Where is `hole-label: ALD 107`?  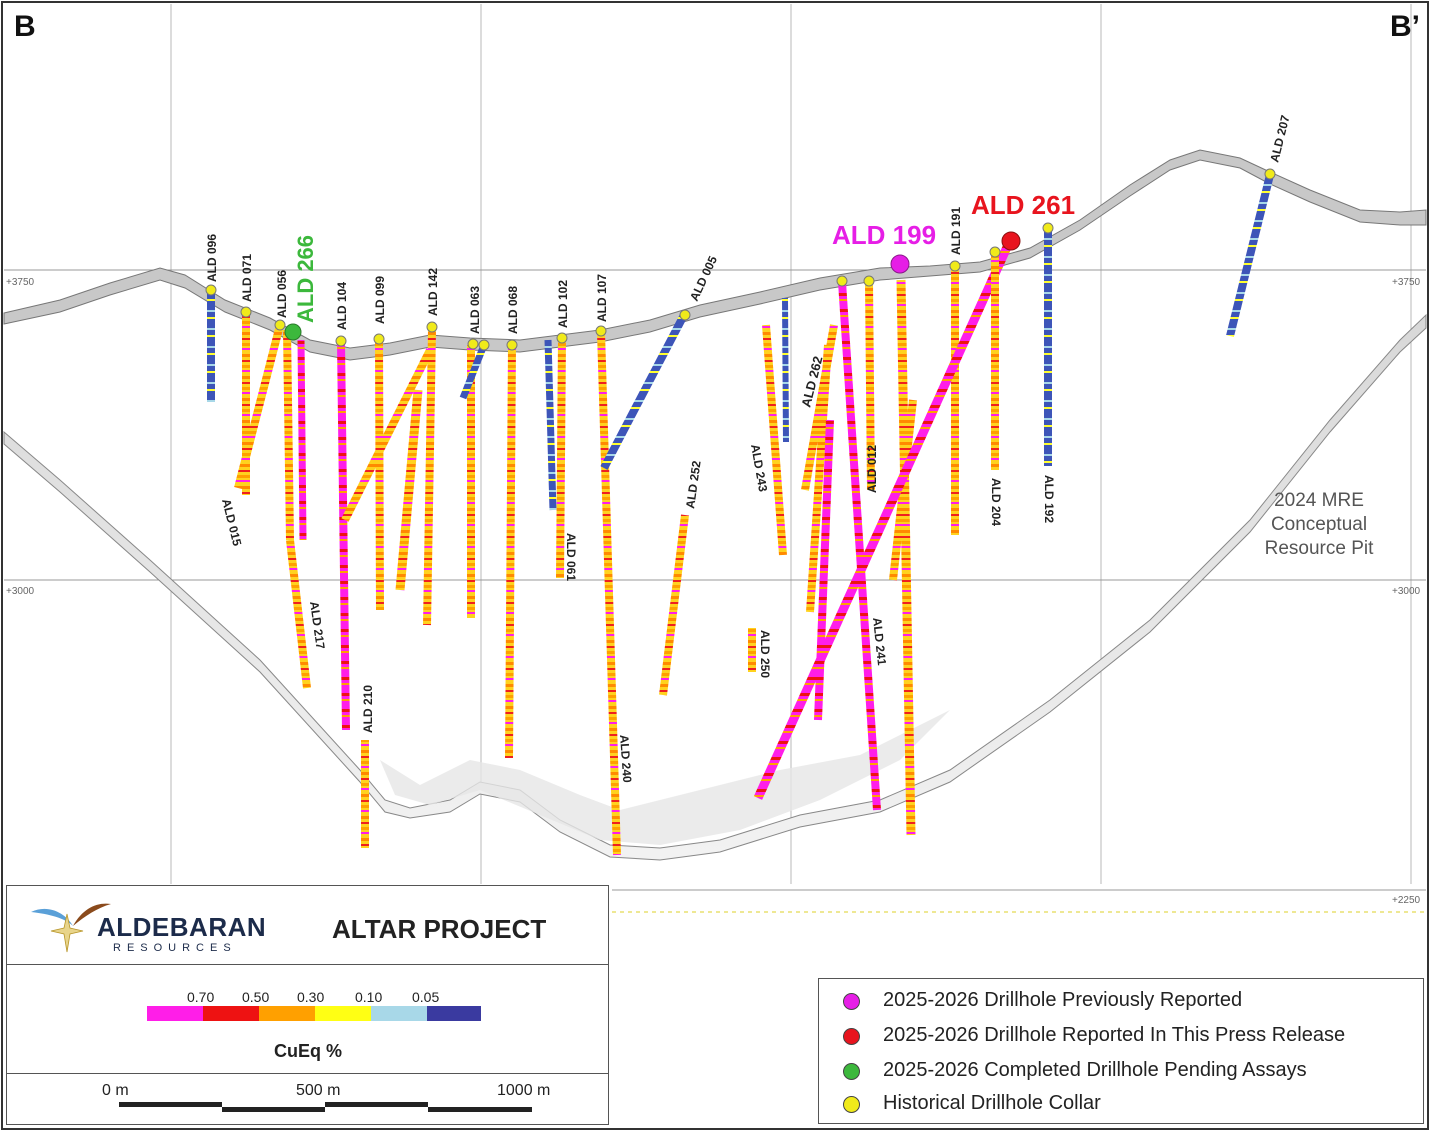
hole-label: ALD 107 is located at coordinates (602, 298).